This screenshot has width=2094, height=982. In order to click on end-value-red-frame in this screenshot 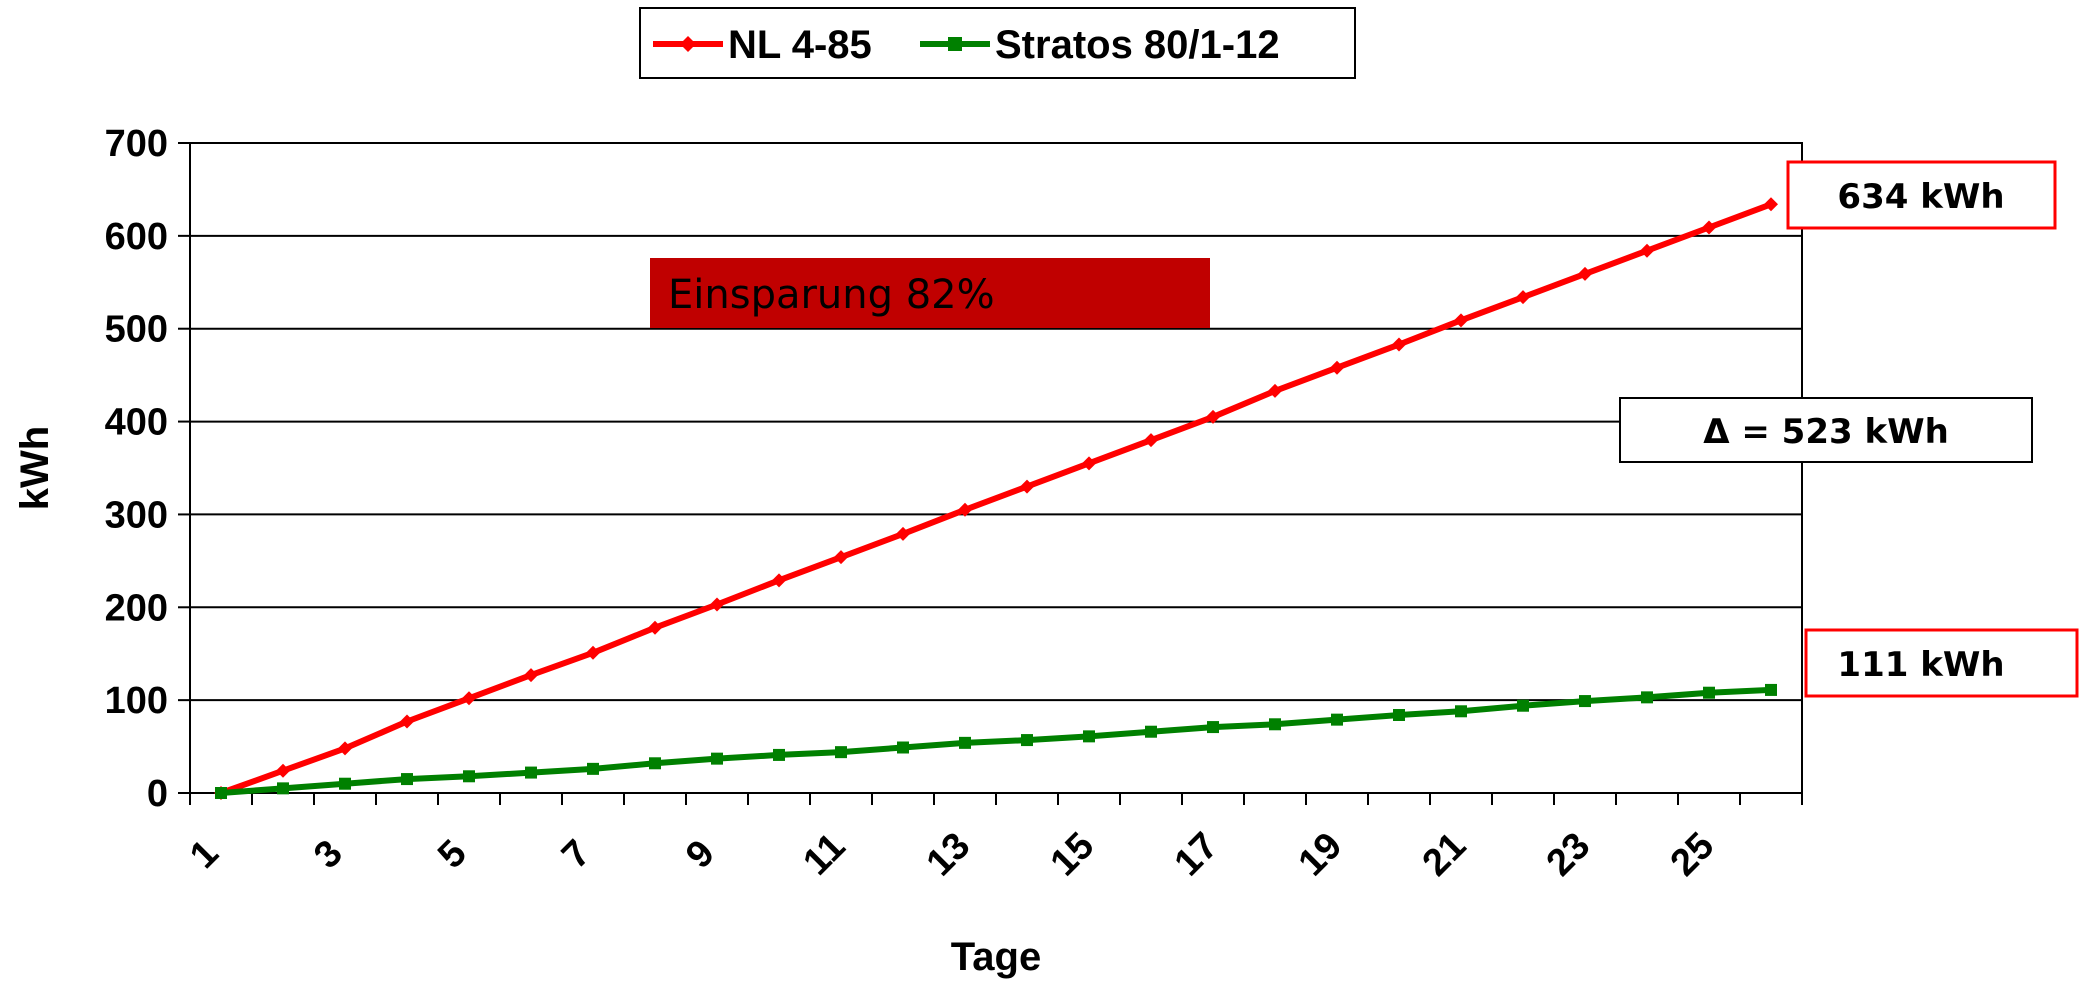, I will do `click(1921, 195)`.